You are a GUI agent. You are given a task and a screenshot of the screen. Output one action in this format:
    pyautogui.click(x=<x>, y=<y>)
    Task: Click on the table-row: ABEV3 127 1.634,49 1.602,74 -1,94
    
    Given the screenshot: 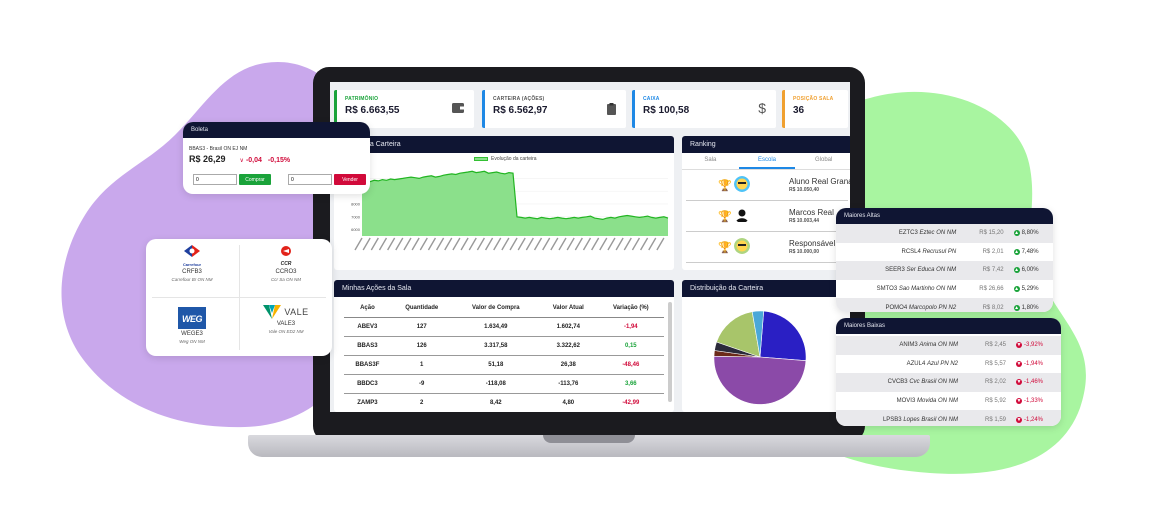 What is the action you would take?
    pyautogui.click(x=504, y=327)
    